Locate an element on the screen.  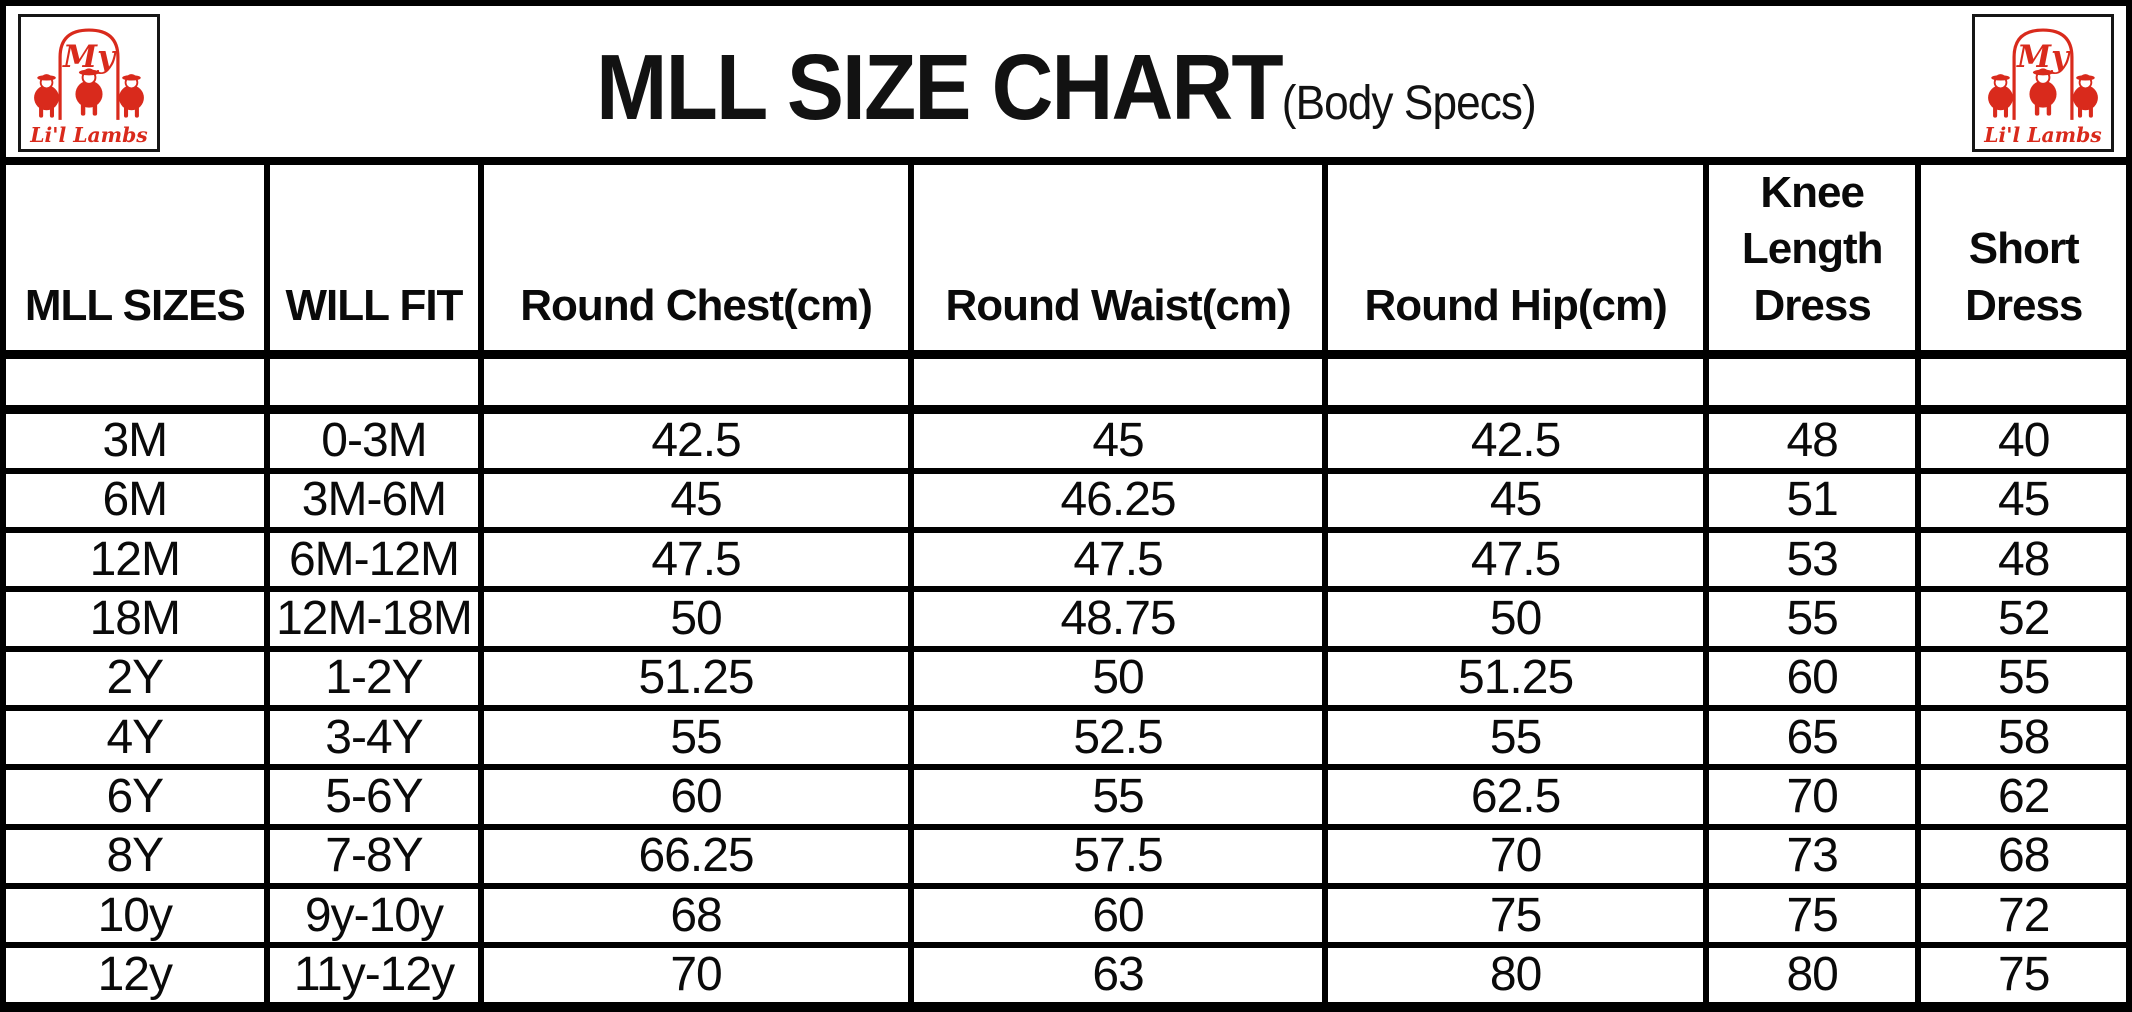
col-header-will-fit: WILL FIT is located at coordinates (374, 257).